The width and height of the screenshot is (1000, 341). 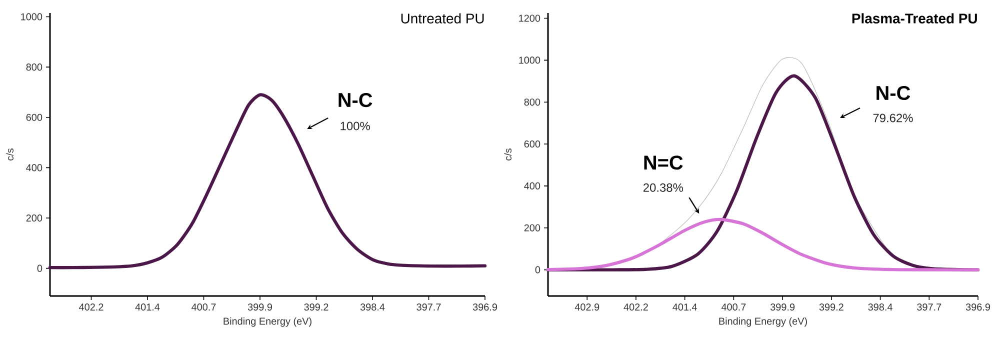 I want to click on annotation: 20.38%, so click(x=663, y=187).